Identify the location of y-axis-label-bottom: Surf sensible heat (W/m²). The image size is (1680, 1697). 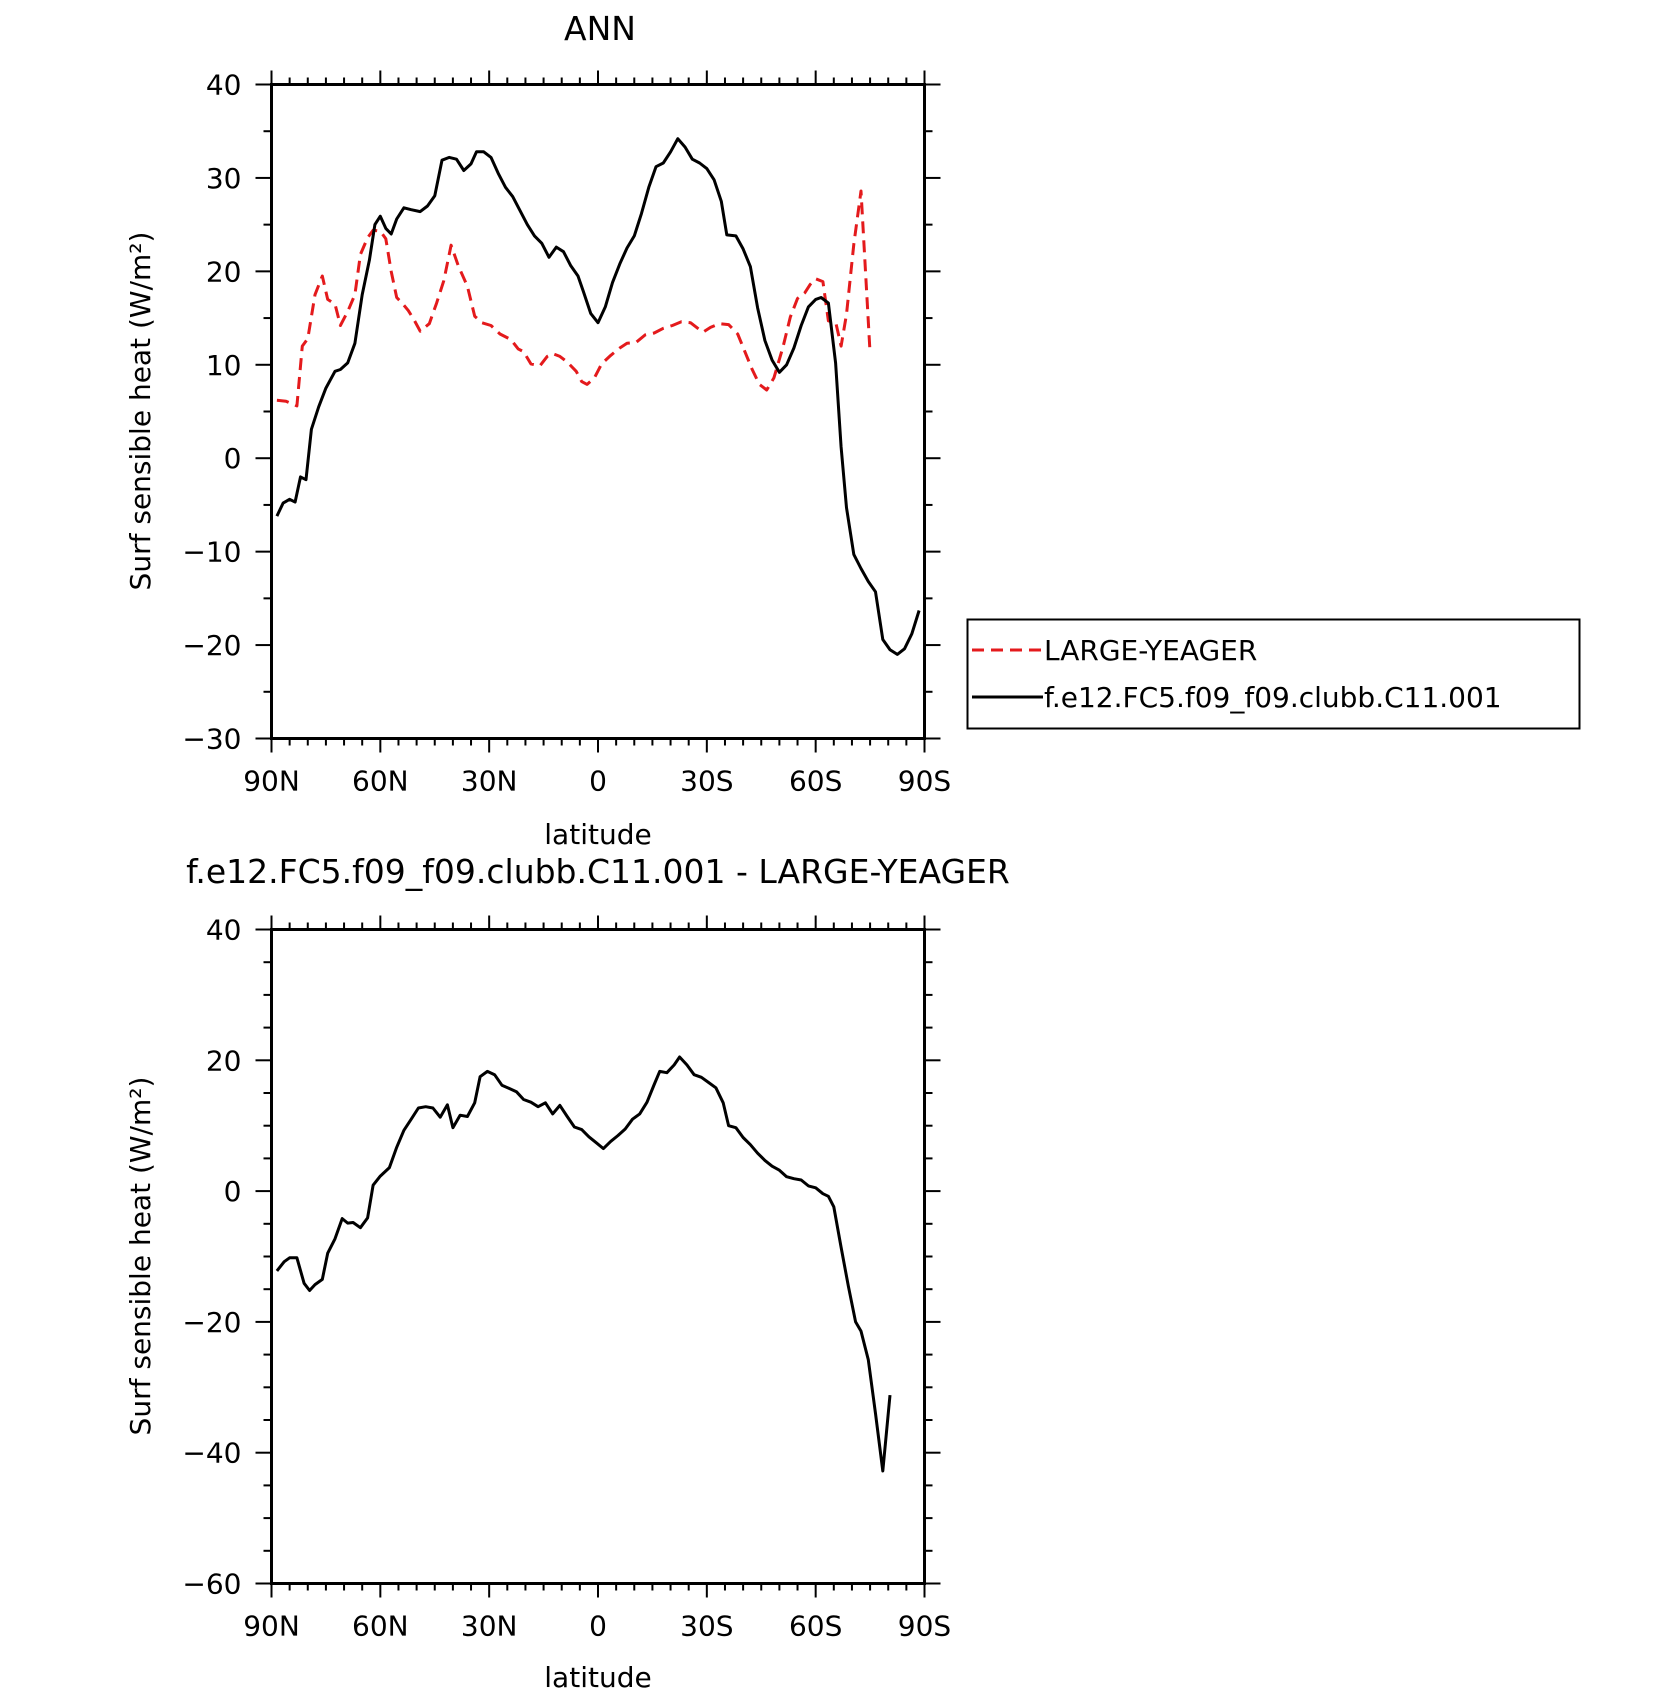
(140, 1256).